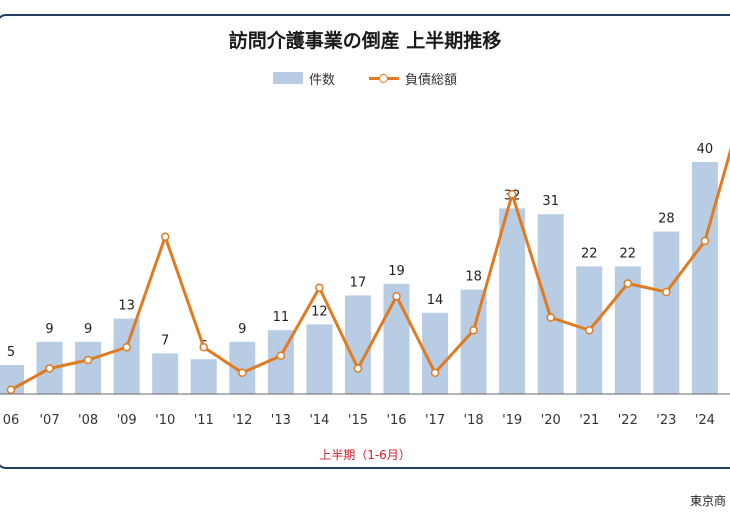  I want to click on x-tick-label: '09, so click(127, 420).